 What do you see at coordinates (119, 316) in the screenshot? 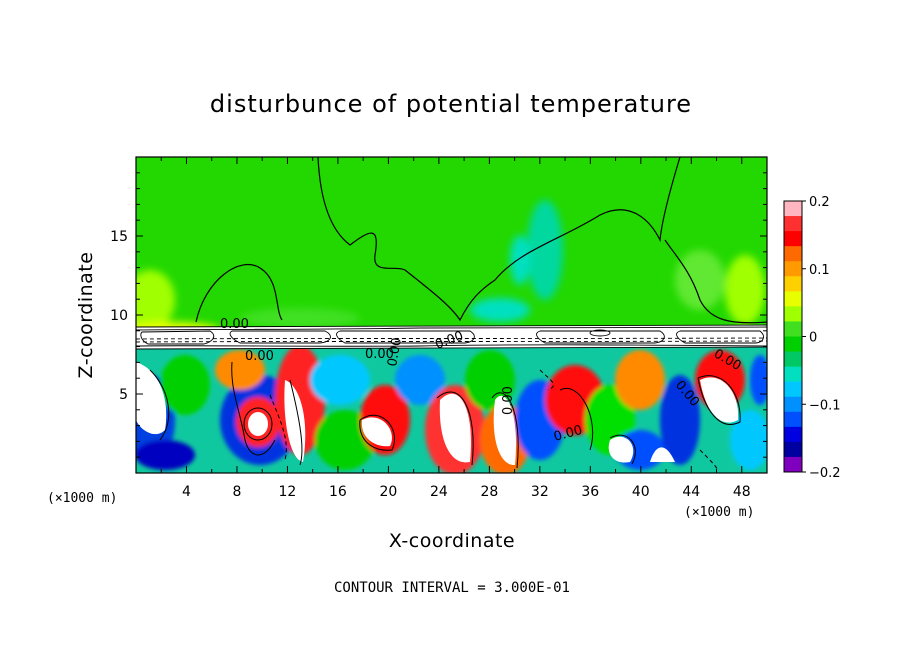
I see `y-tick-label: 10` at bounding box center [119, 316].